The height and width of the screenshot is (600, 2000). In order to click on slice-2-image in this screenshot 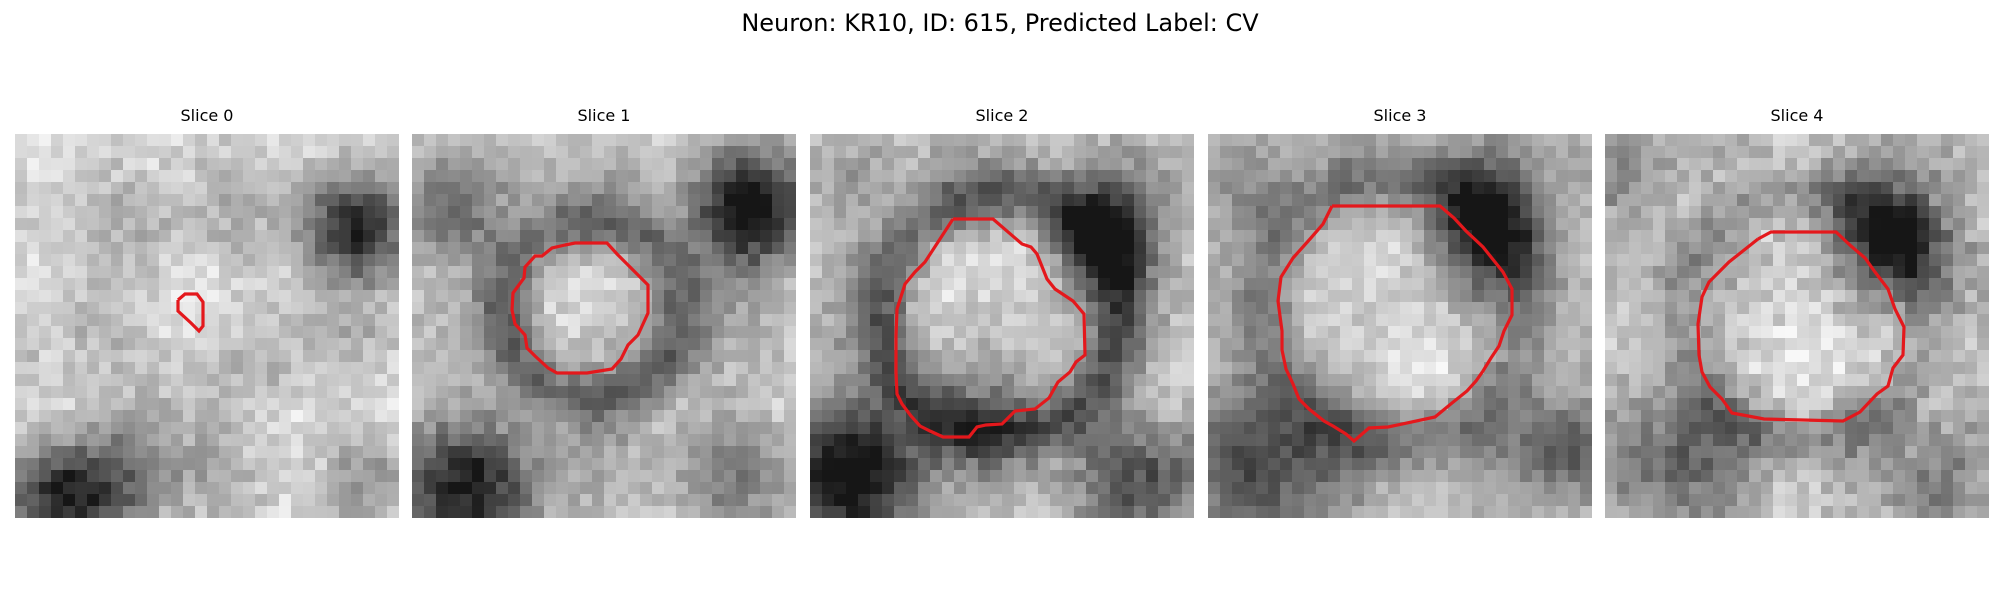, I will do `click(1002, 326)`.